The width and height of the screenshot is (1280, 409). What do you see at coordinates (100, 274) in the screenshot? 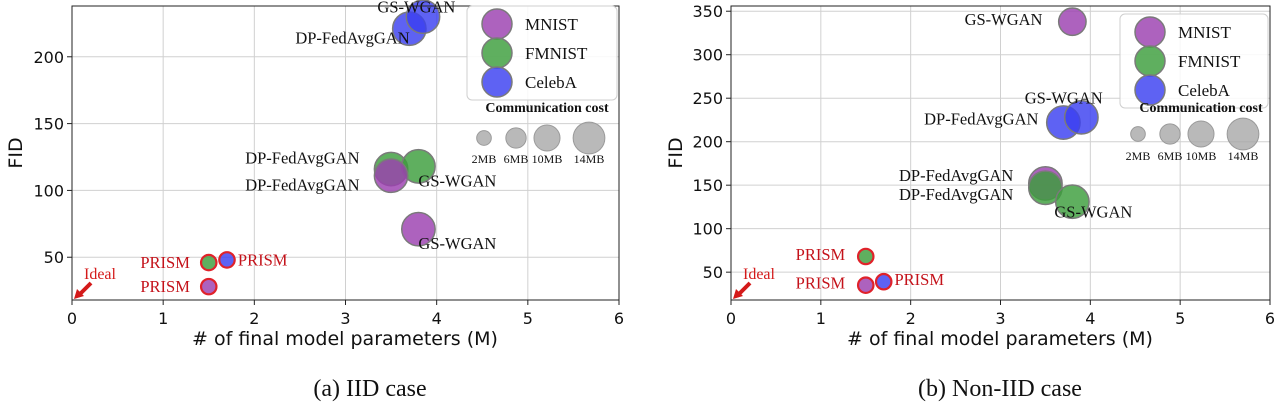
I see `iid-ideal-label: Ideal` at bounding box center [100, 274].